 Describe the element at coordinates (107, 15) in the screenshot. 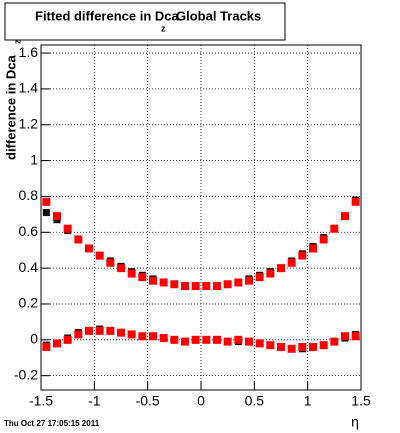

I see `chart-title: Fitted difference in Dca` at that location.